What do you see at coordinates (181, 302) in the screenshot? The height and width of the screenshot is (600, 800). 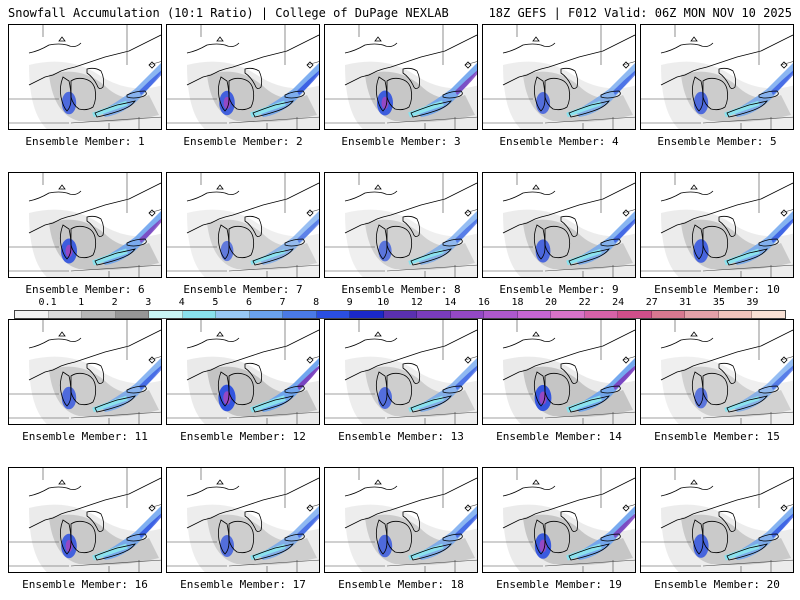 I see `colorbar-tick-label: 4` at bounding box center [181, 302].